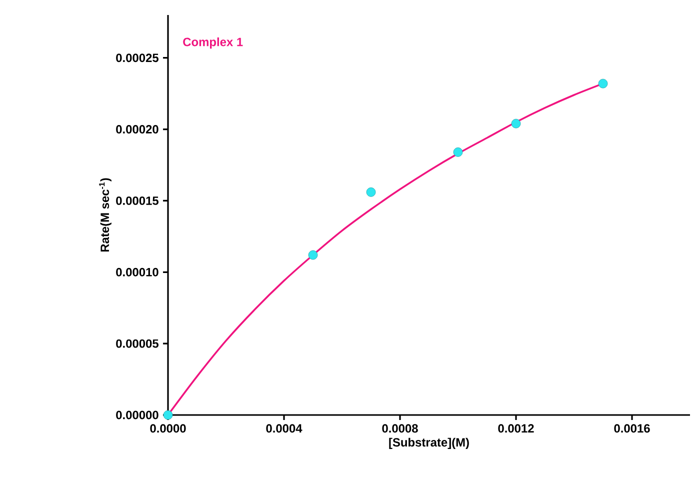 The image size is (698, 483). Describe the element at coordinates (400, 428) in the screenshot. I see `x-tick-label: 0.0008` at that location.